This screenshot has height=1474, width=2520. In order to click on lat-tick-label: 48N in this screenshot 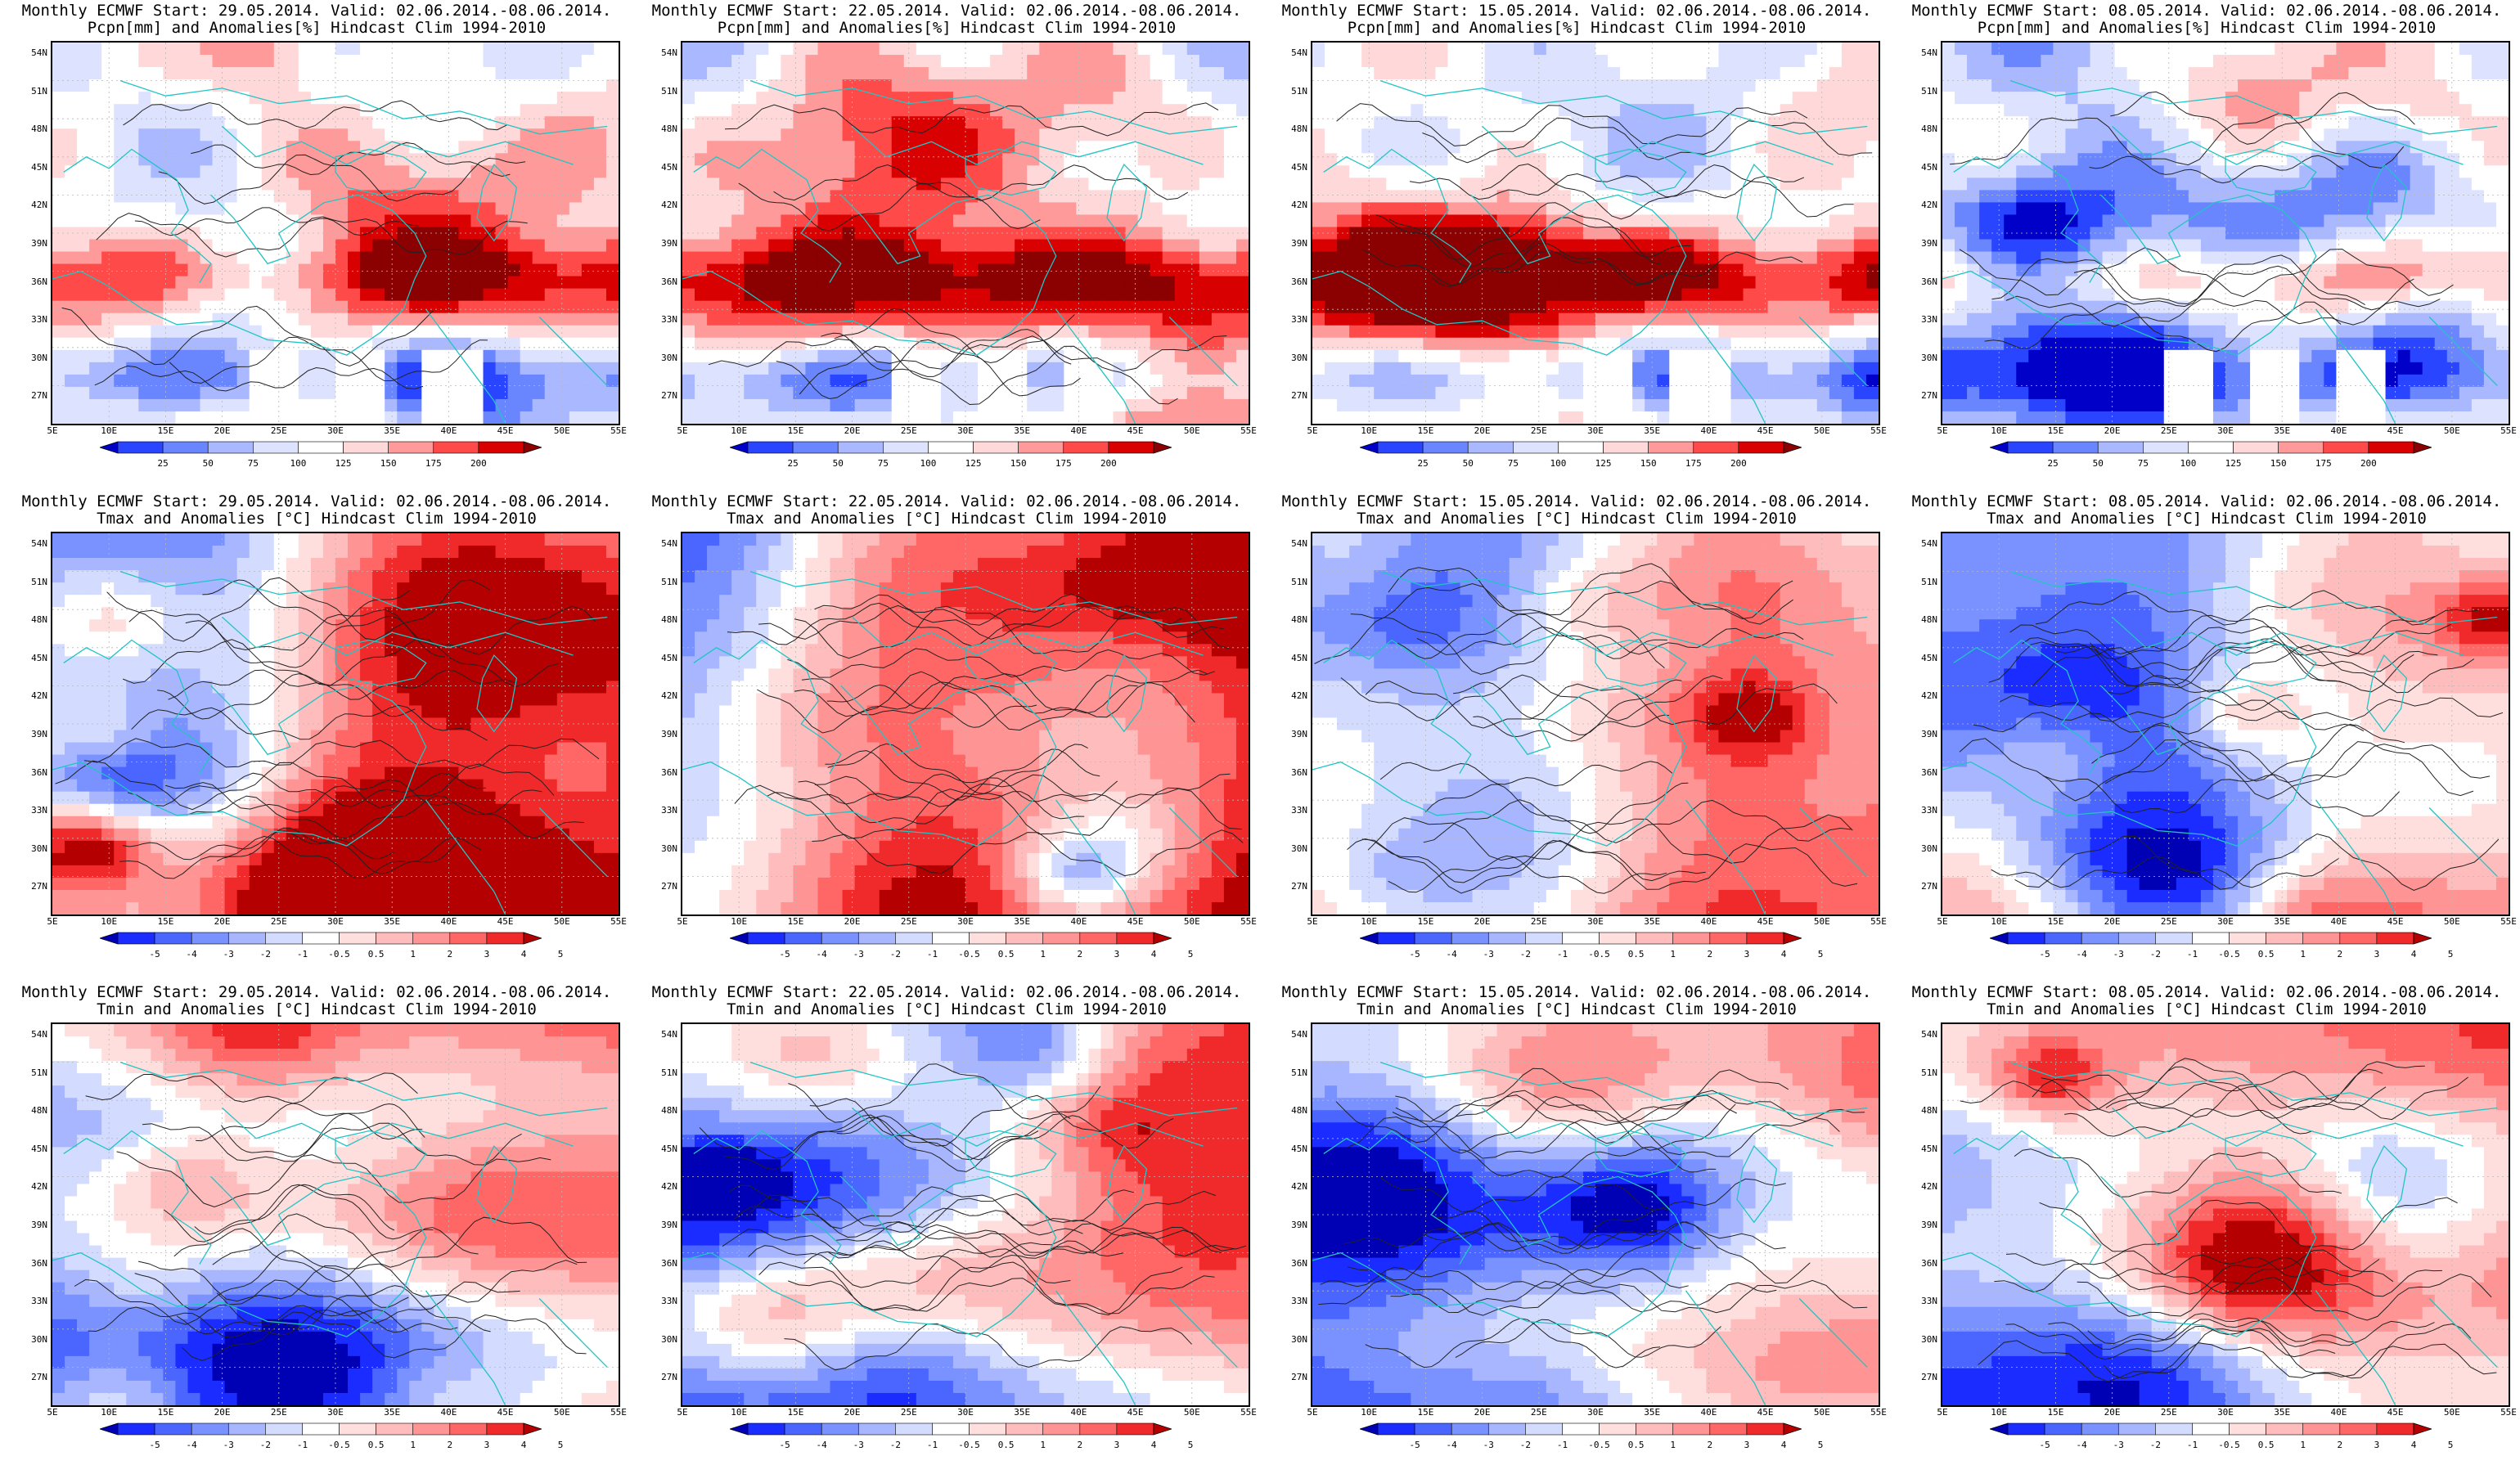, I will do `click(661, 1110)`.